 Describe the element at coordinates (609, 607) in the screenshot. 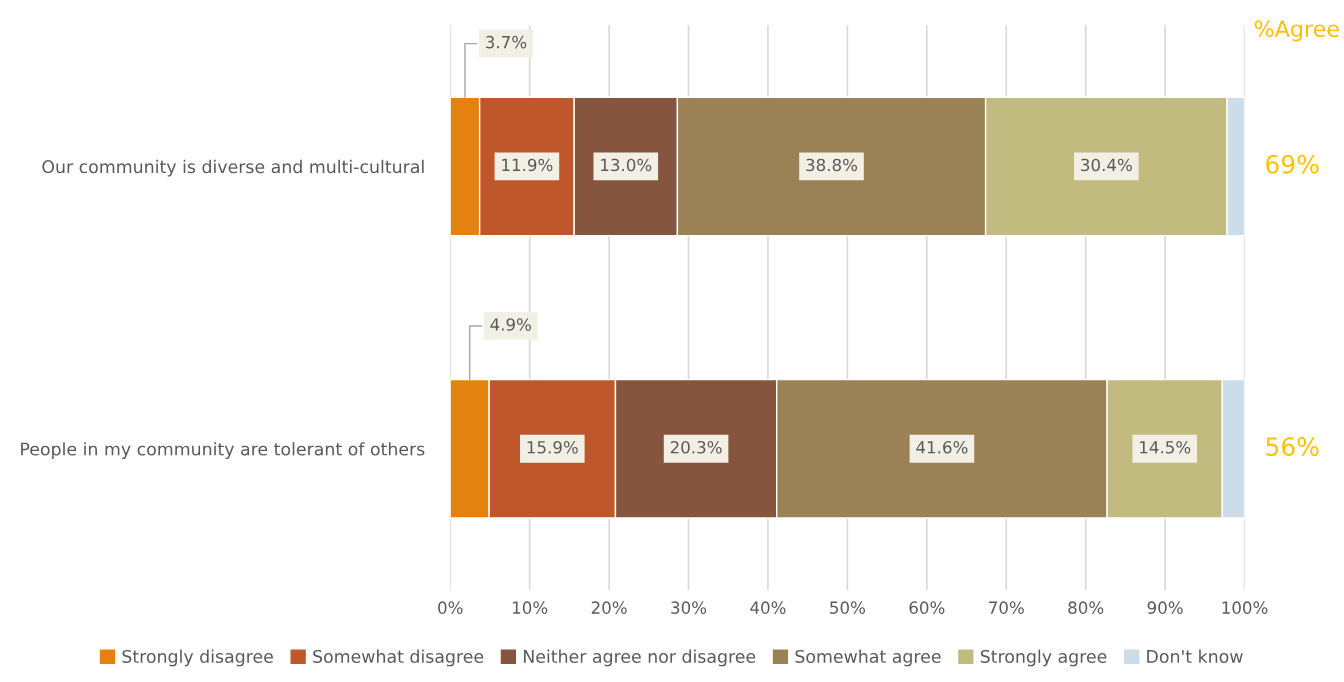

I see `x-tick-label: 20%` at that location.